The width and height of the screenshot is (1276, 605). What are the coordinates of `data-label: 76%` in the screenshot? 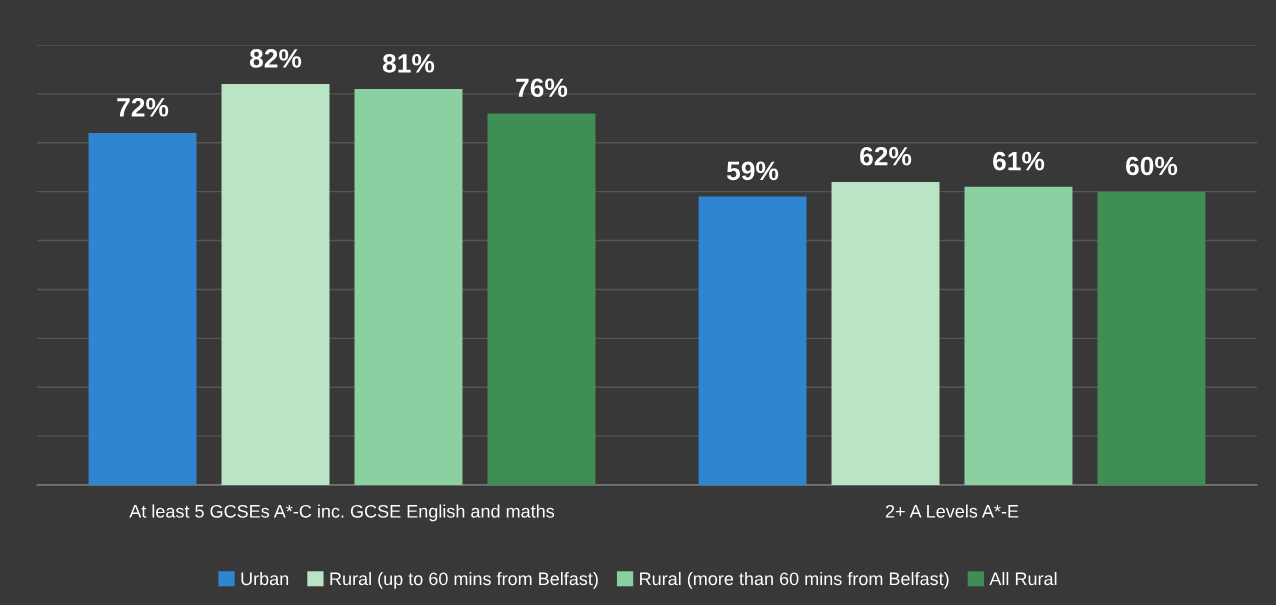 It's located at (542, 88).